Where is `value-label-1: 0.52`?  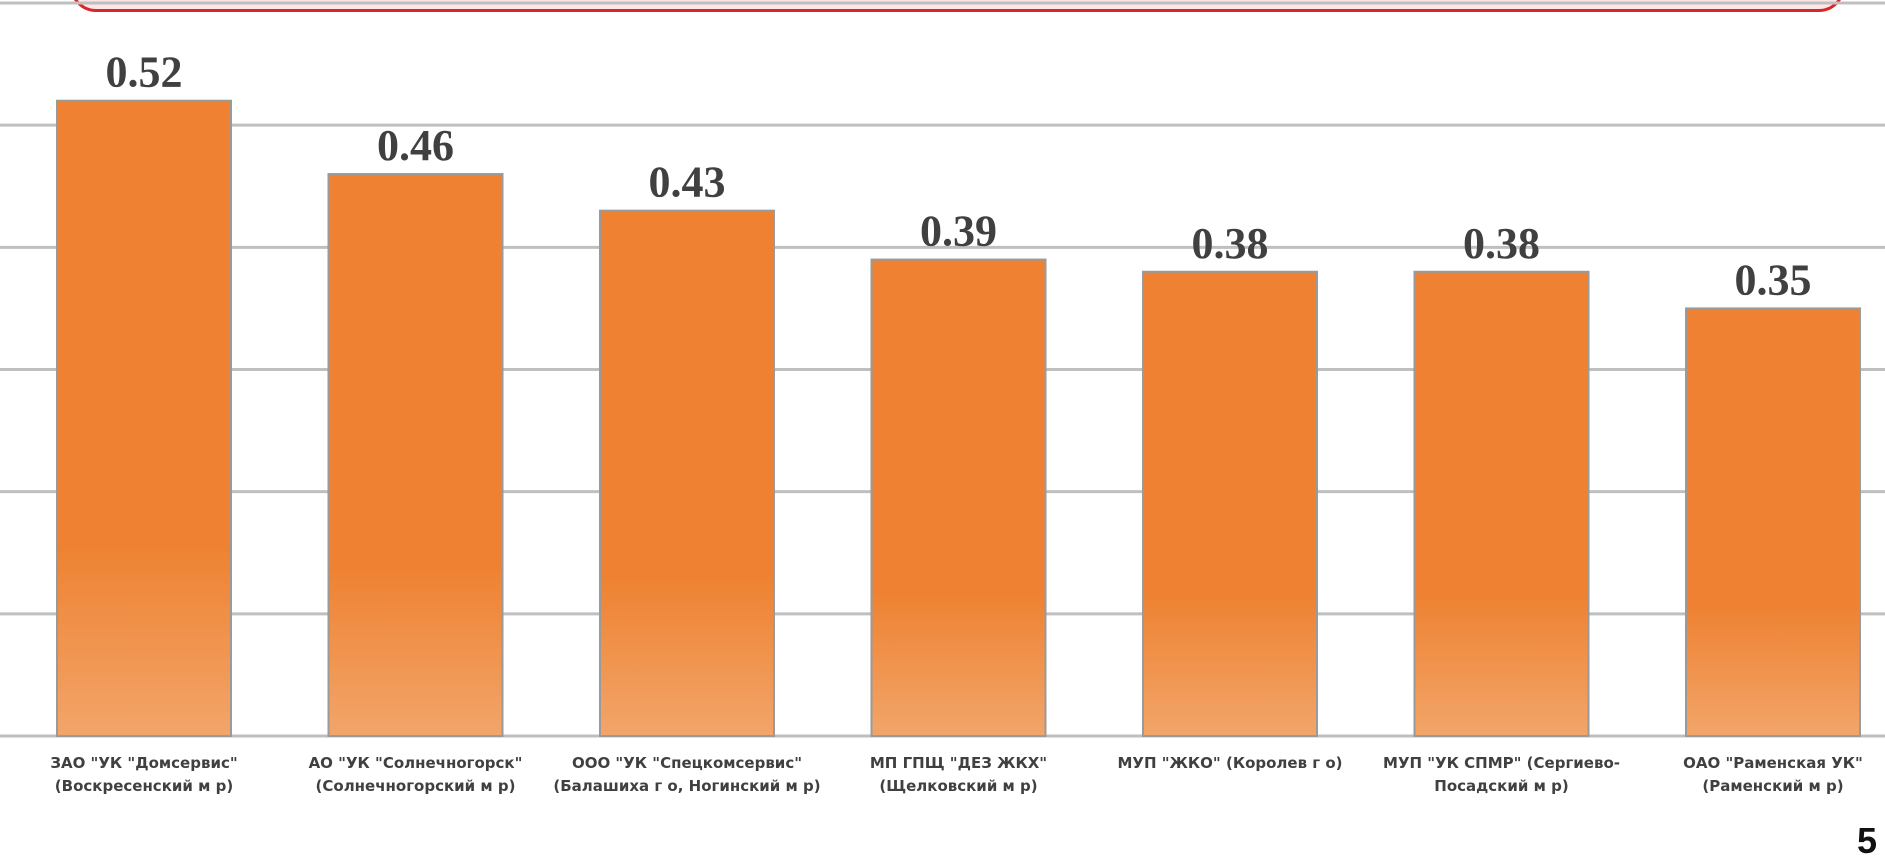 value-label-1: 0.52 is located at coordinates (144, 72).